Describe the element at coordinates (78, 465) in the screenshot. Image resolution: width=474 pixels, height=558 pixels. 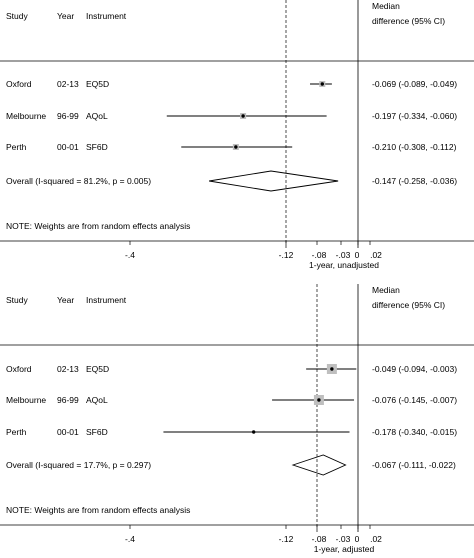
I see `overall-label: Overall (I-squared = 17.7%, p = 0.297)` at that location.